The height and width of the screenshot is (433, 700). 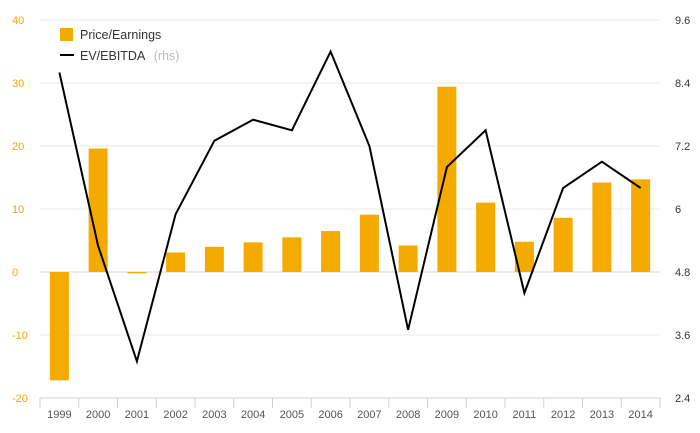 I want to click on legend-bar-swatch, so click(x=66, y=34).